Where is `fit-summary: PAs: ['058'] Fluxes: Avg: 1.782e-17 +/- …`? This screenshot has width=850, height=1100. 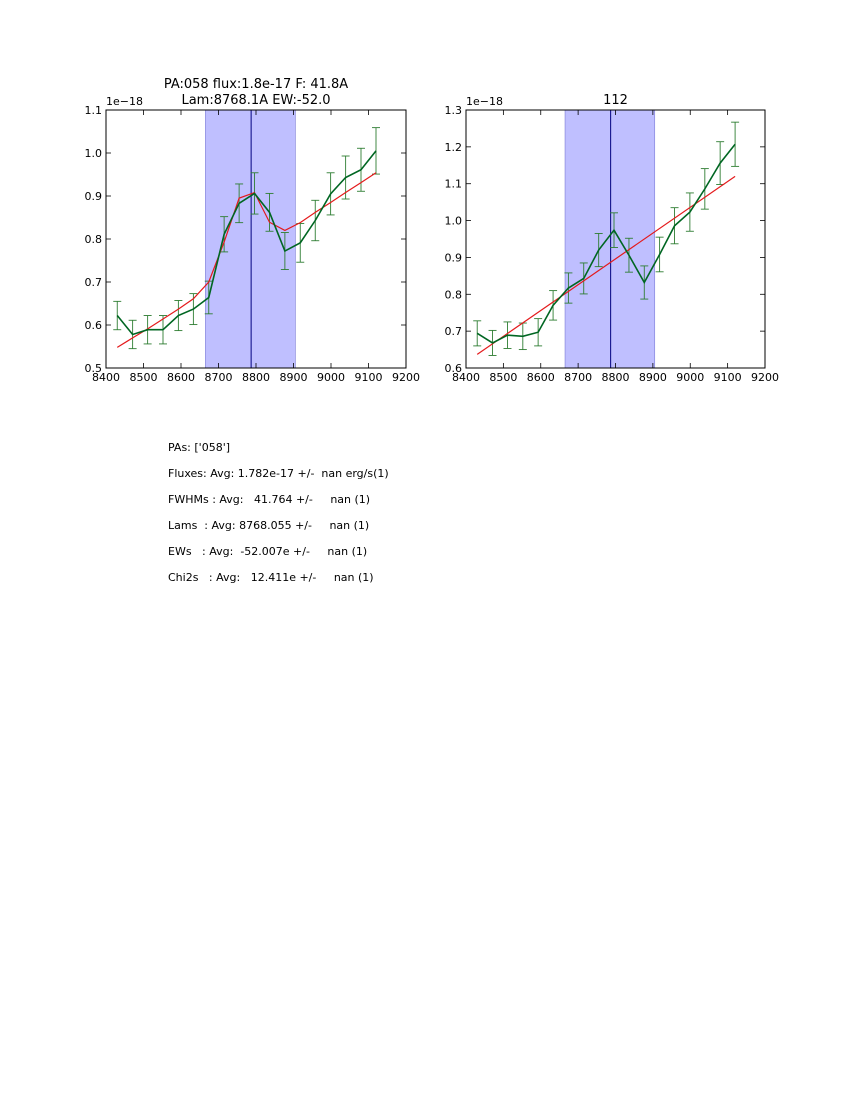 fit-summary: PAs: ['058'] Fluxes: Avg: 1.782e-17 +/- … is located at coordinates (278, 513).